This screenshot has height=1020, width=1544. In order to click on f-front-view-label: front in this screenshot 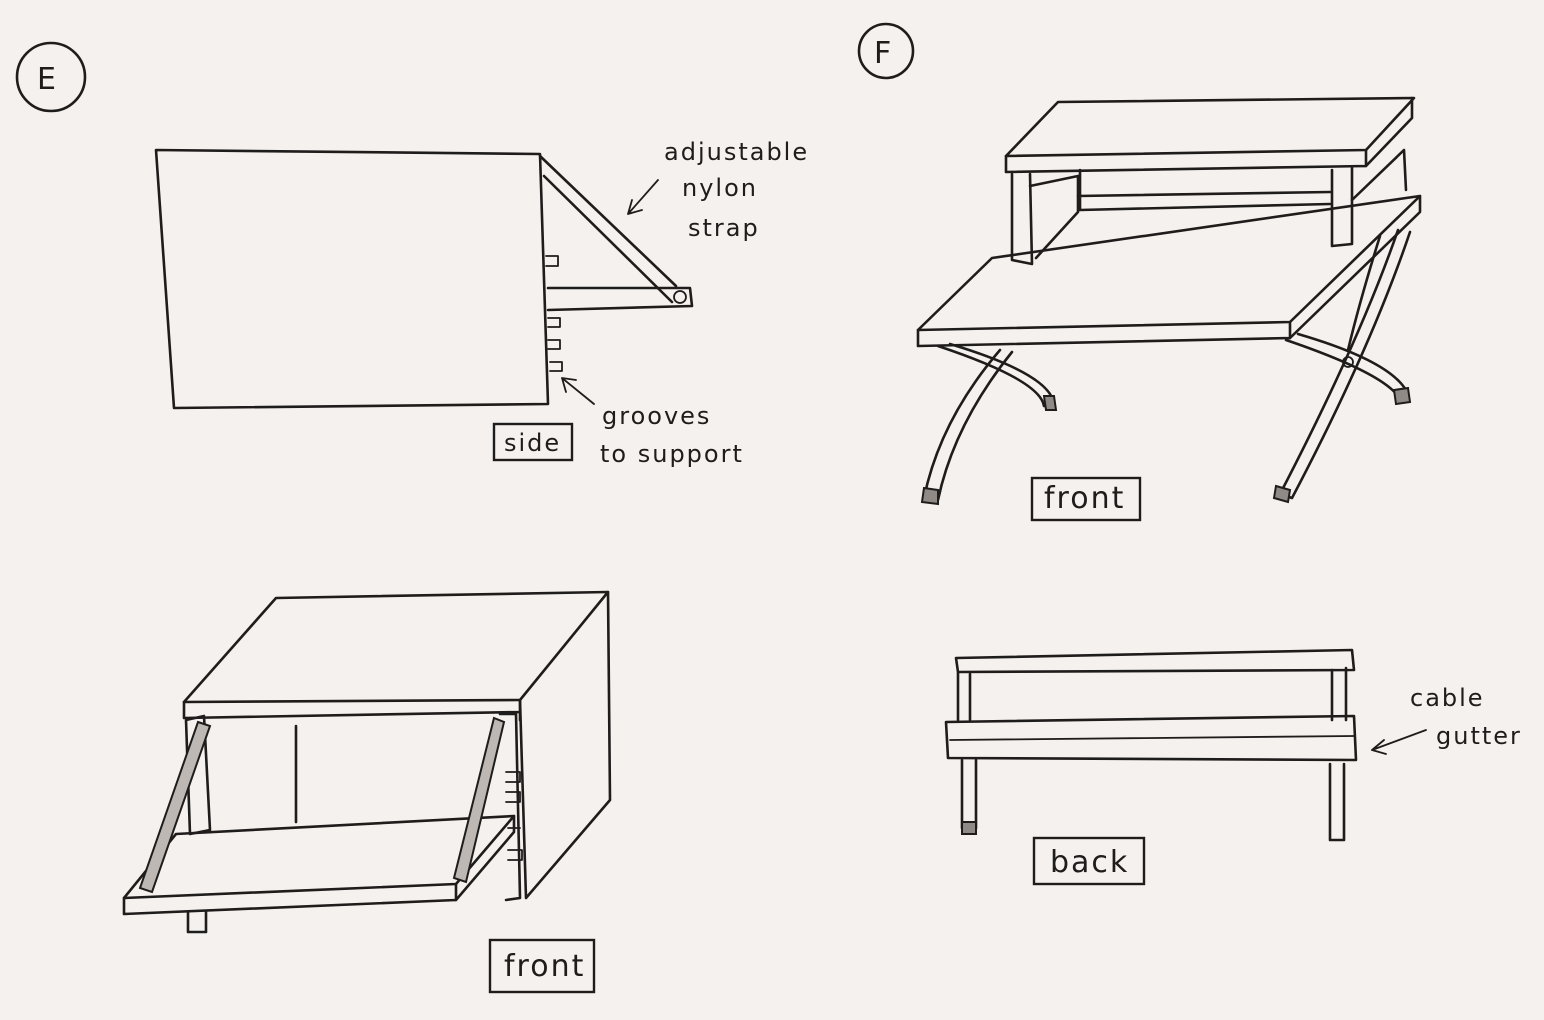, I will do `click(1084, 498)`.